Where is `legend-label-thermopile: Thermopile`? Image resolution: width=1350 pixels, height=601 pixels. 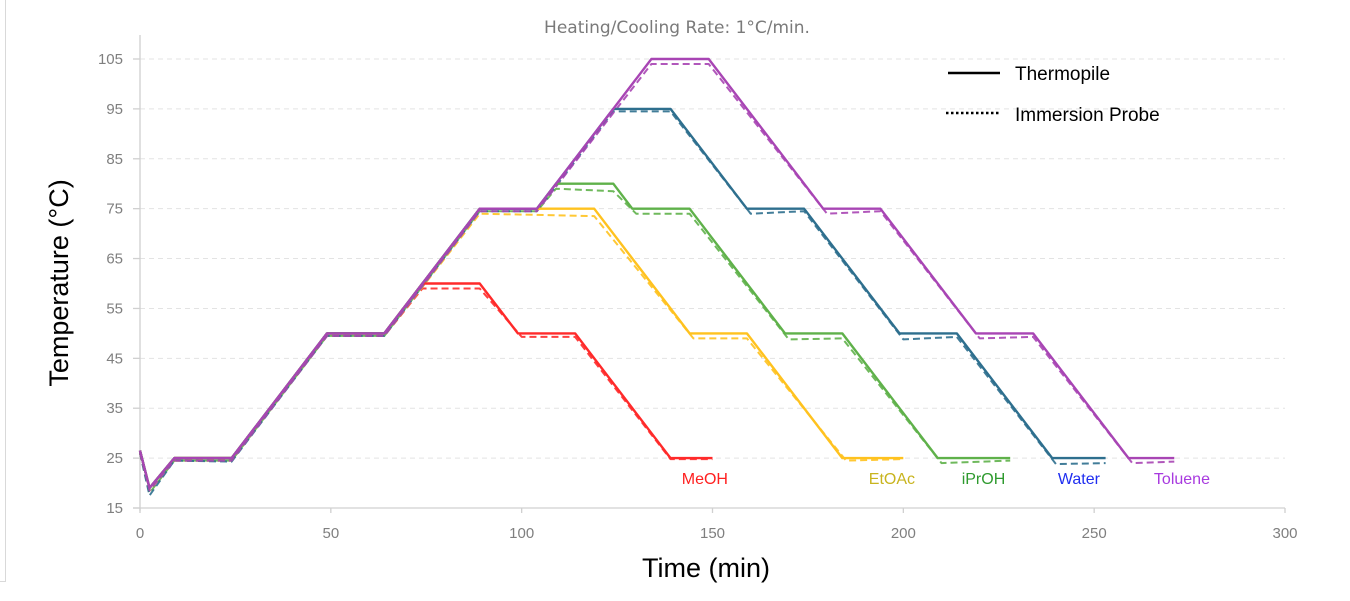 legend-label-thermopile: Thermopile is located at coordinates (1062, 74).